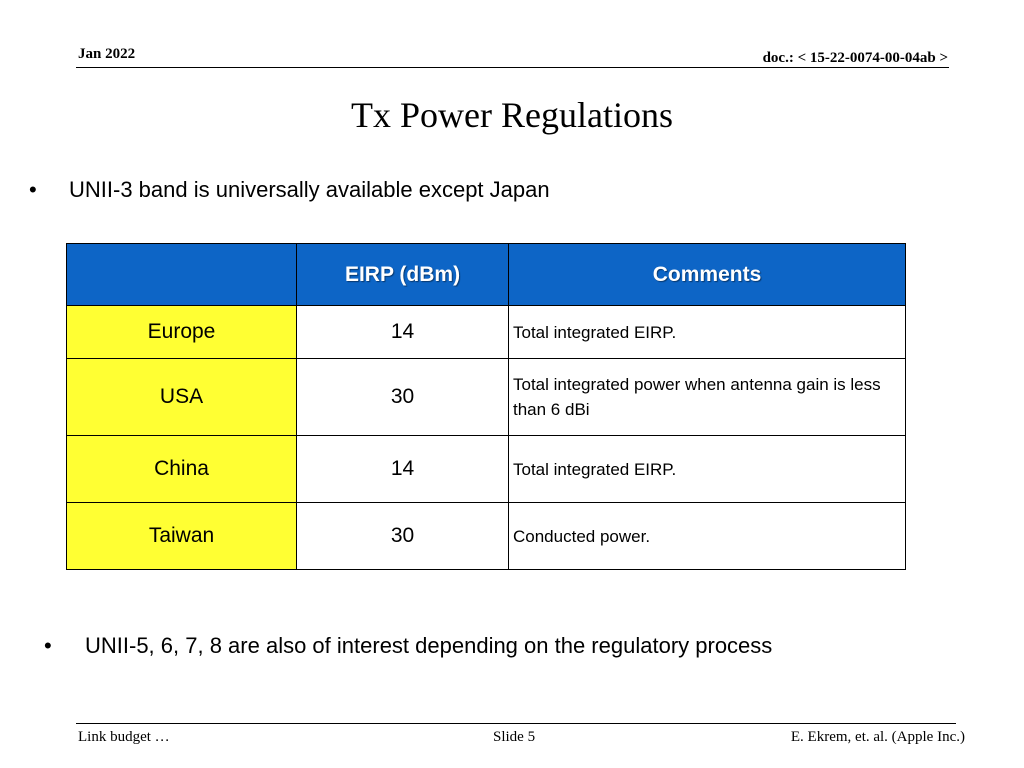 This screenshot has width=1024, height=768. I want to click on table-row: Europe 14 Total integrated EIRP., so click(486, 332).